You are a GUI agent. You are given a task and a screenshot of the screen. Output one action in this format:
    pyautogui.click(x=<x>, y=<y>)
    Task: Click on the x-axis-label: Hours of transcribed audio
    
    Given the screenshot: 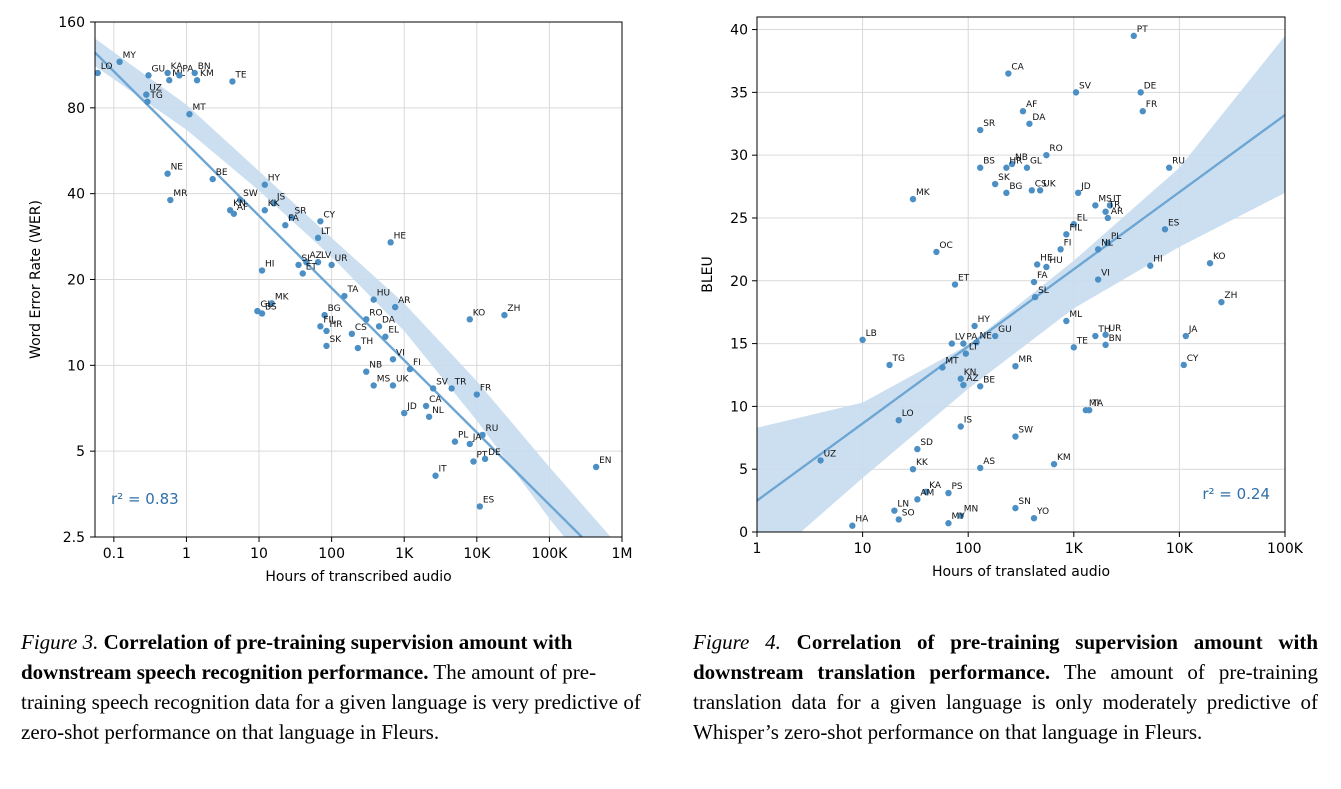 What is the action you would take?
    pyautogui.click(x=358, y=577)
    